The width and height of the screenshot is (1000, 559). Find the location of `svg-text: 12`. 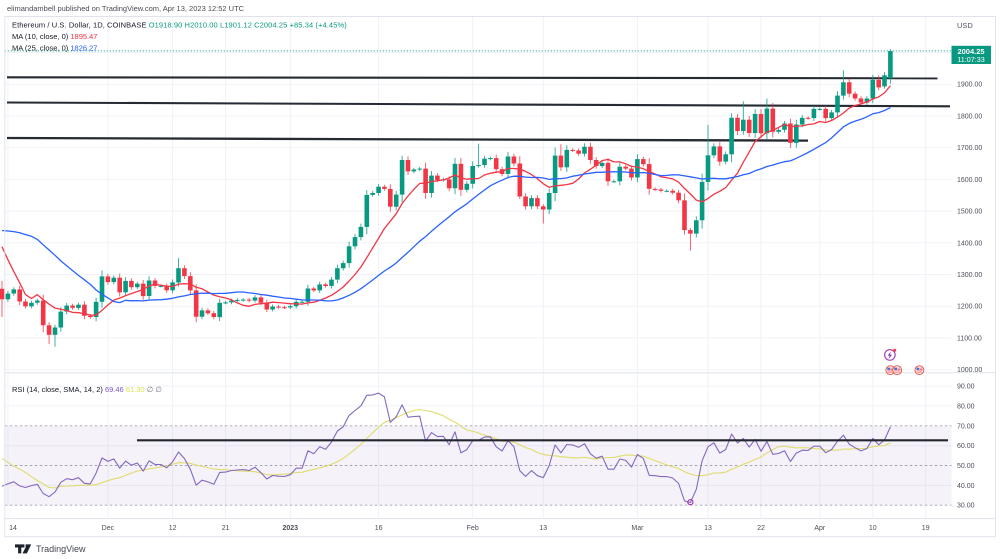

svg-text: 12 is located at coordinates (173, 528).